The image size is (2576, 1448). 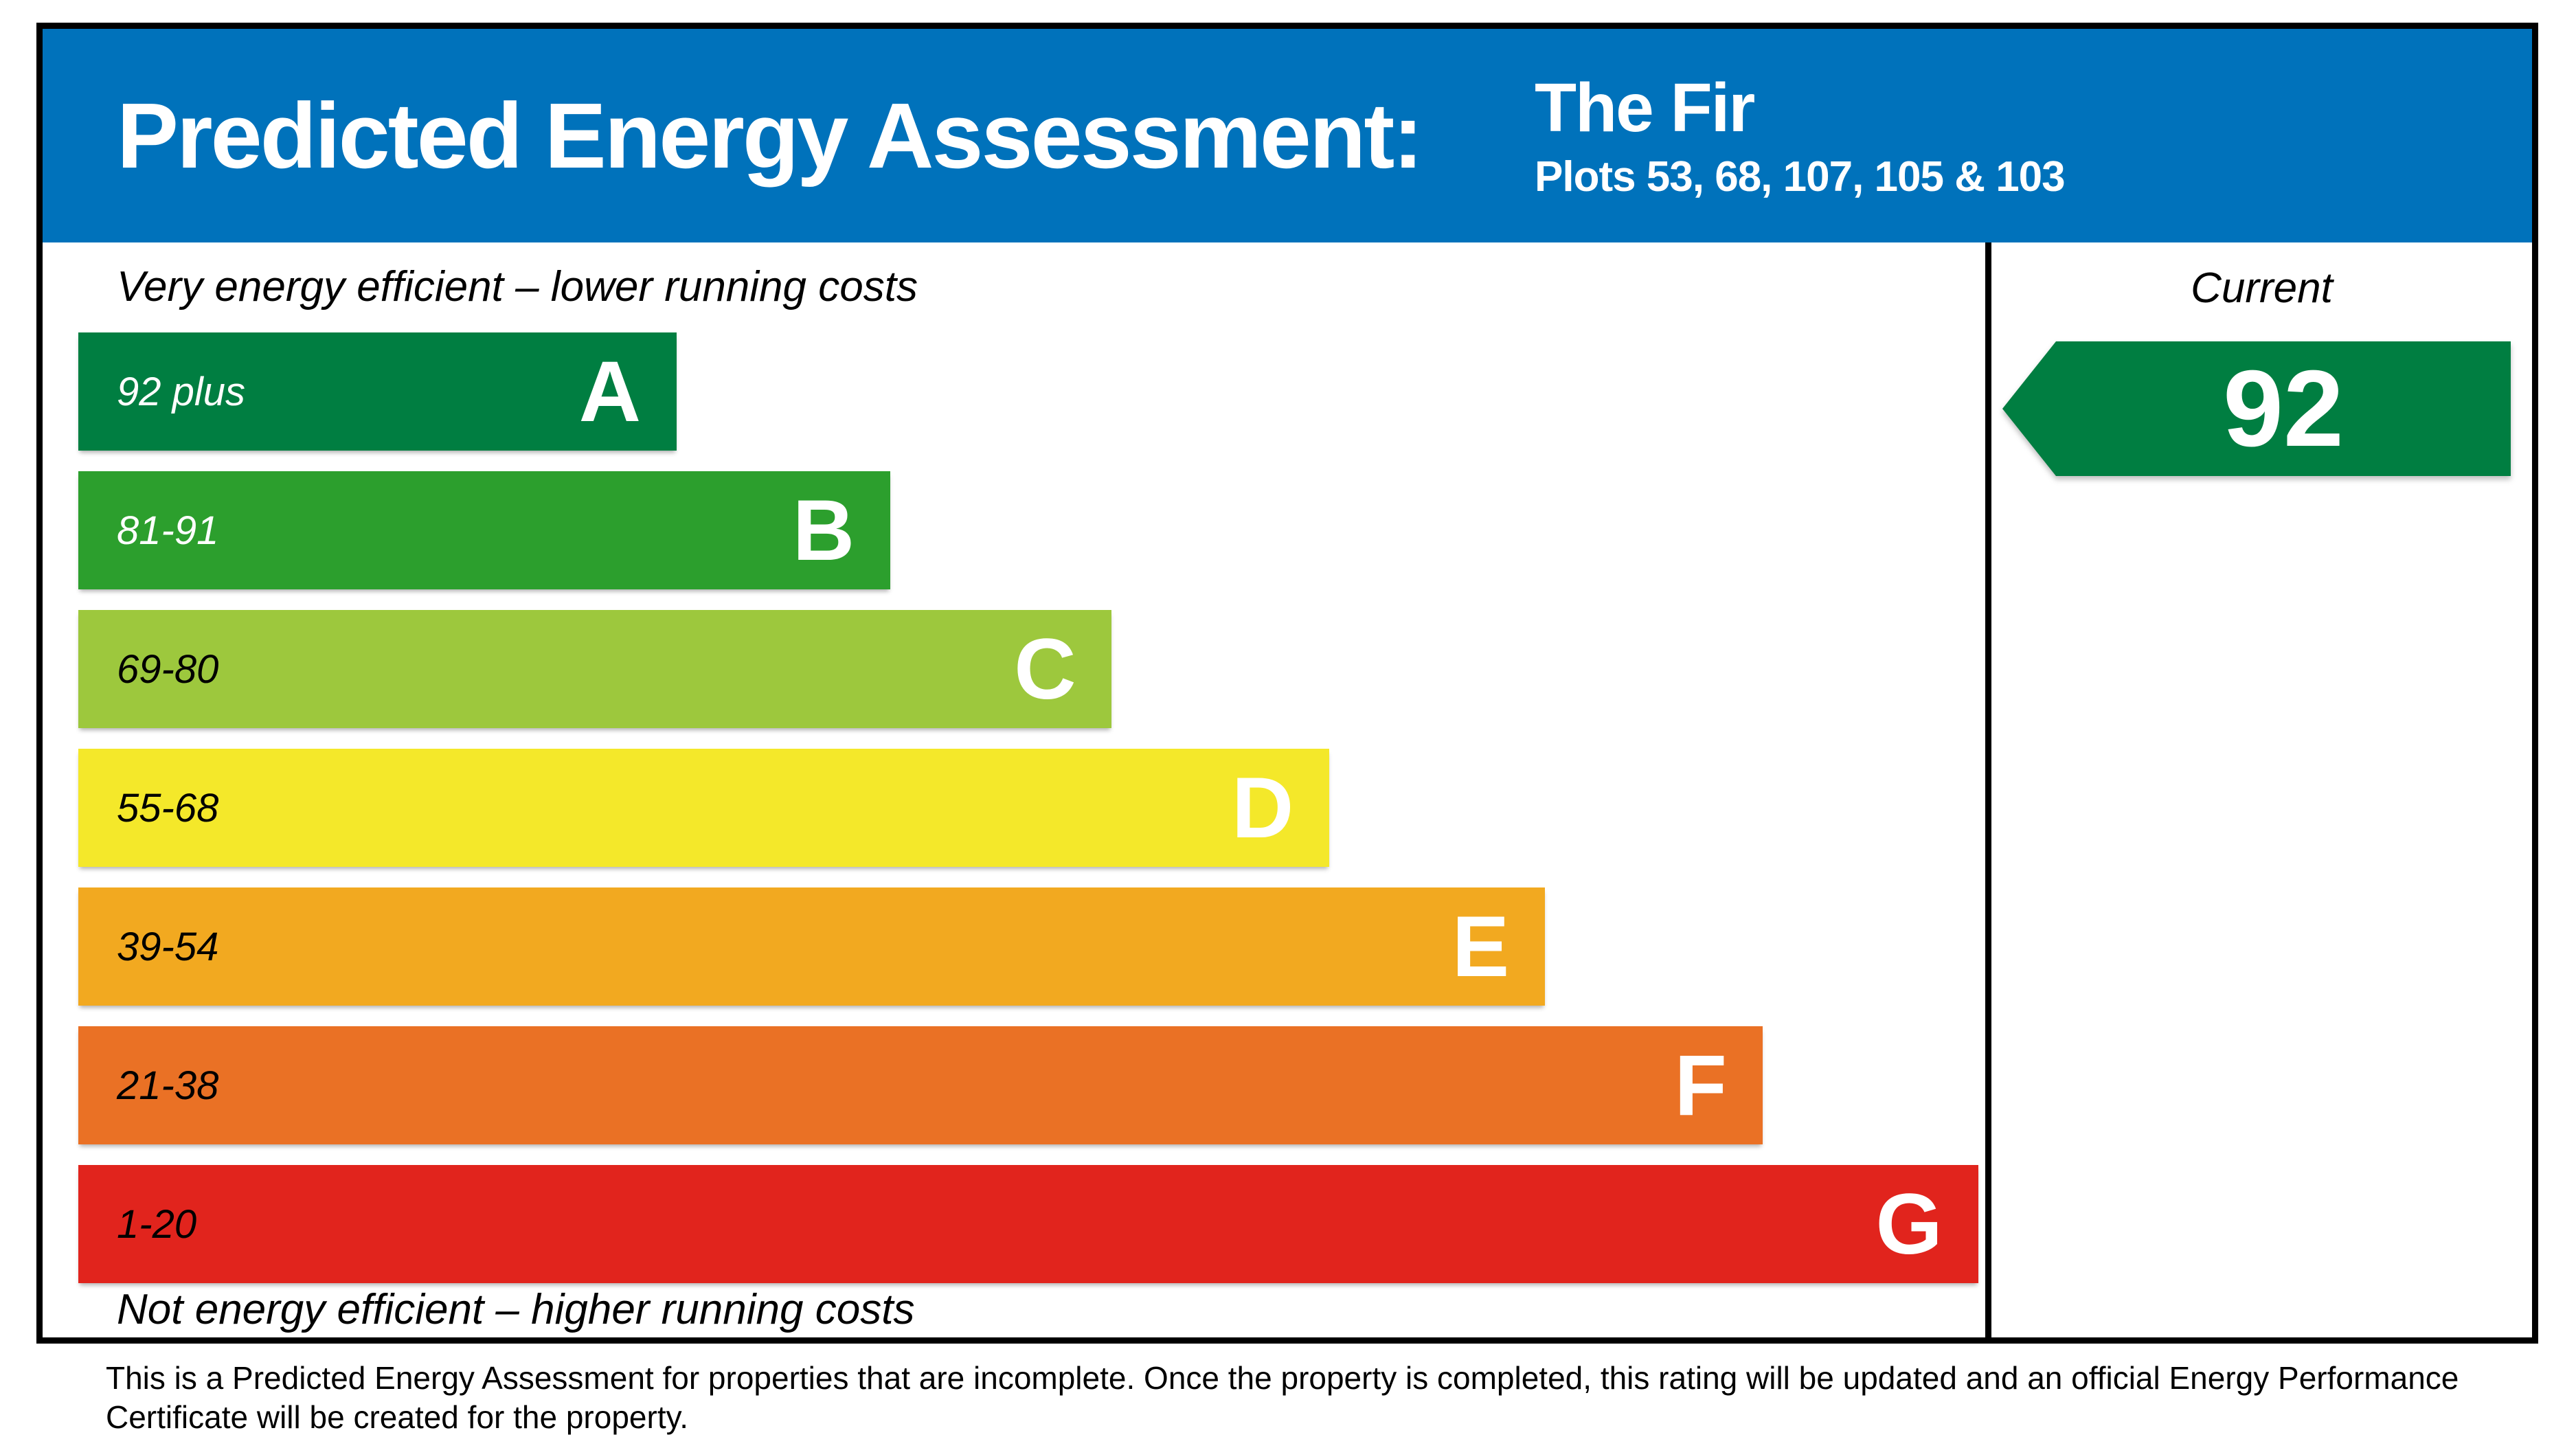 What do you see at coordinates (1028, 1224) in the screenshot?
I see `rating-band-G: 1-20 G` at bounding box center [1028, 1224].